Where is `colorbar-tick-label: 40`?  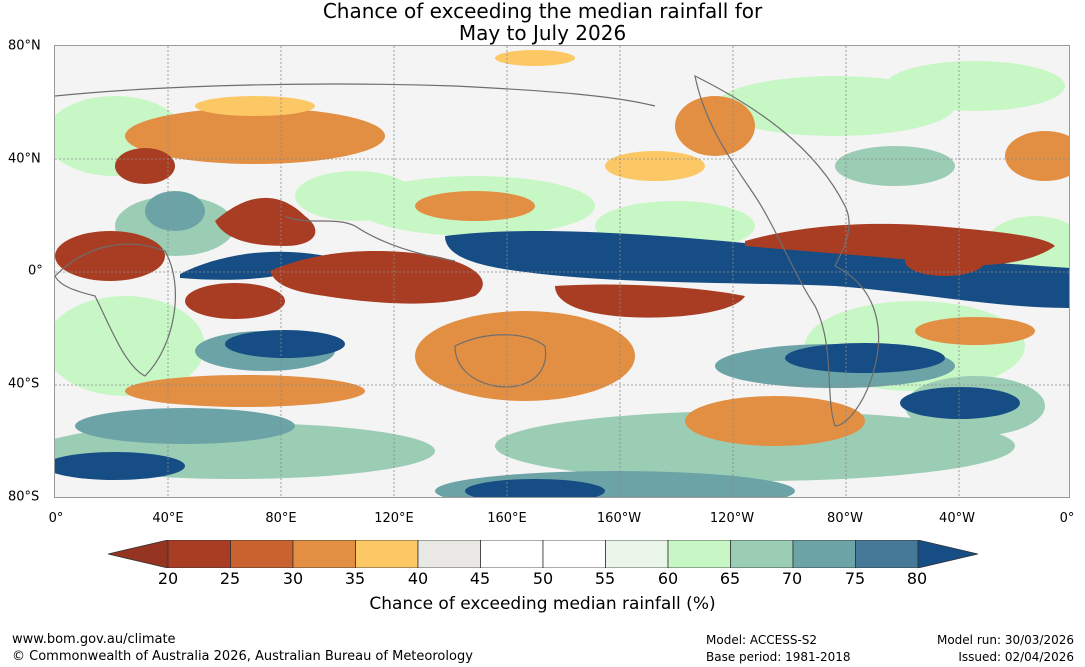 colorbar-tick-label: 40 is located at coordinates (418, 578).